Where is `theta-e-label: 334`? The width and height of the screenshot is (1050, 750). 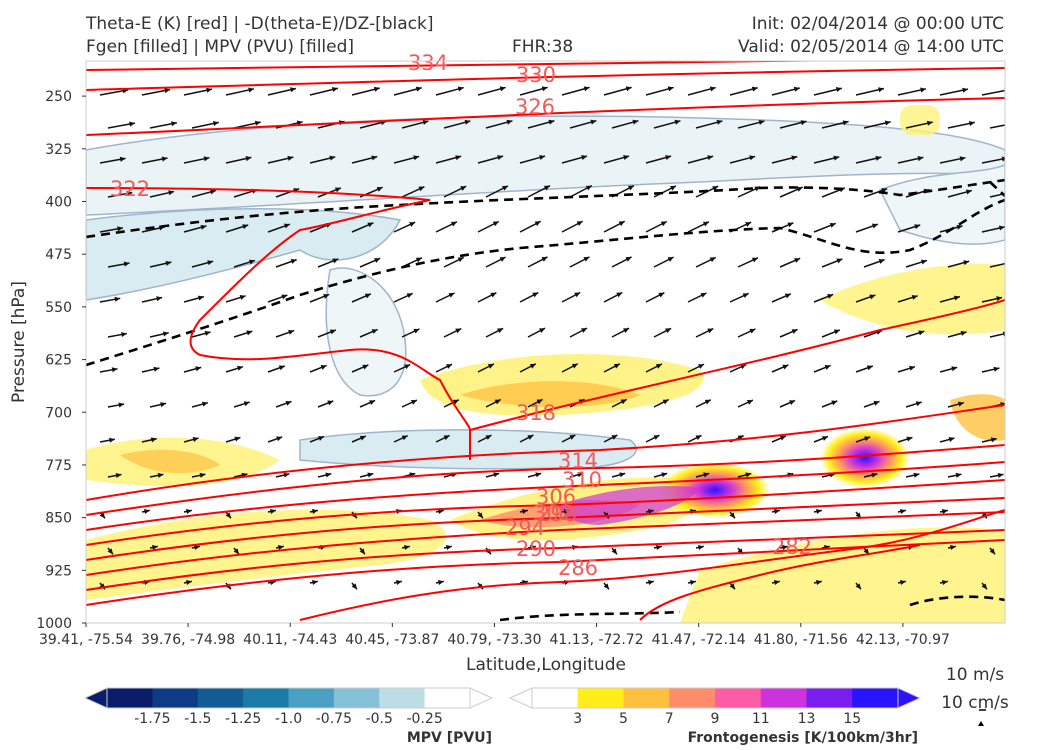 theta-e-label: 334 is located at coordinates (428, 63).